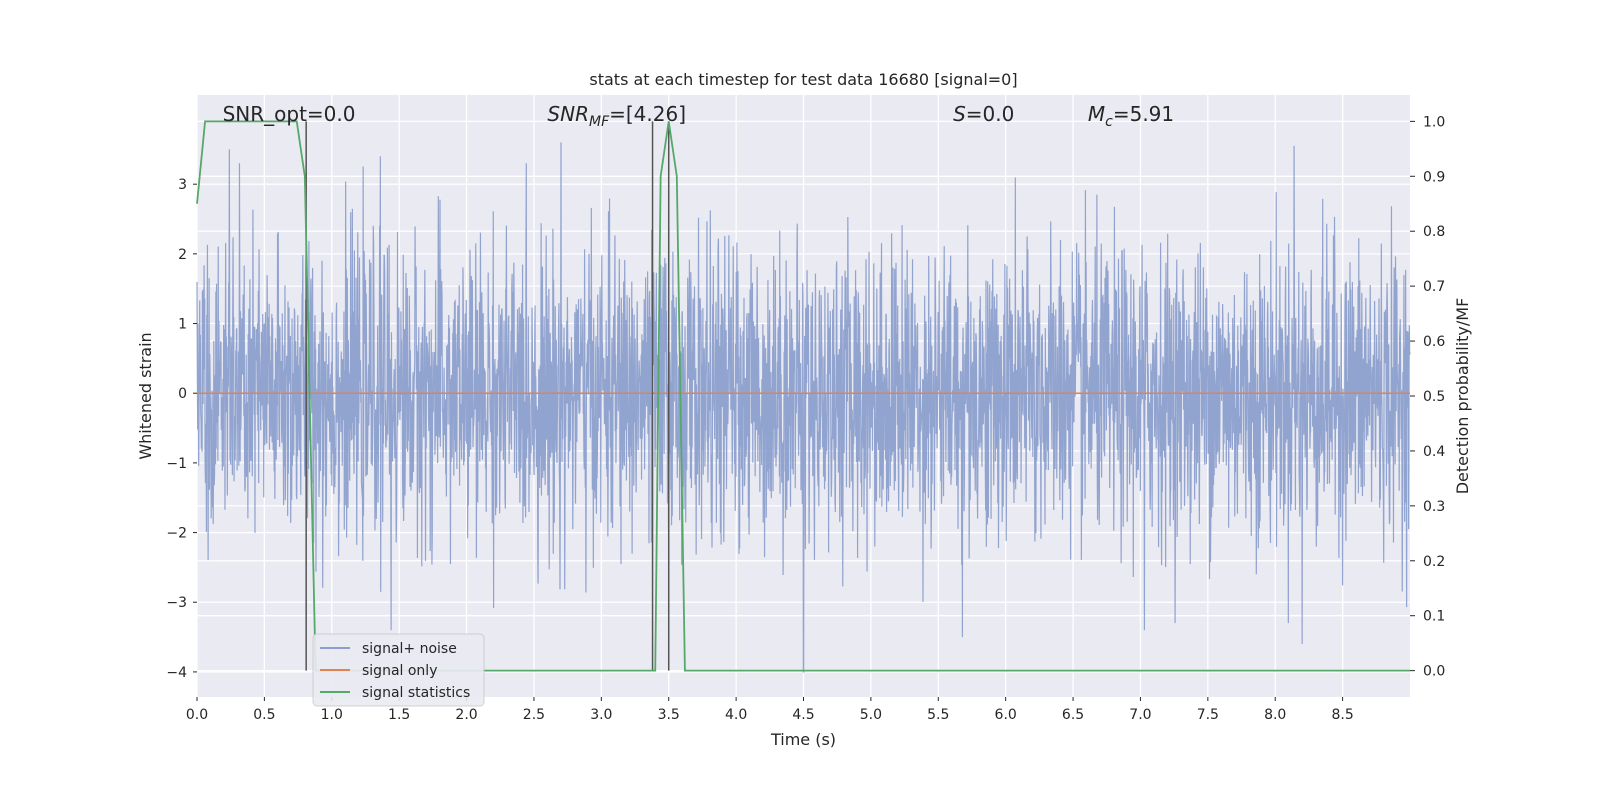 The width and height of the screenshot is (1600, 800). I want to click on annotation-2-main: S, so click(959, 114).